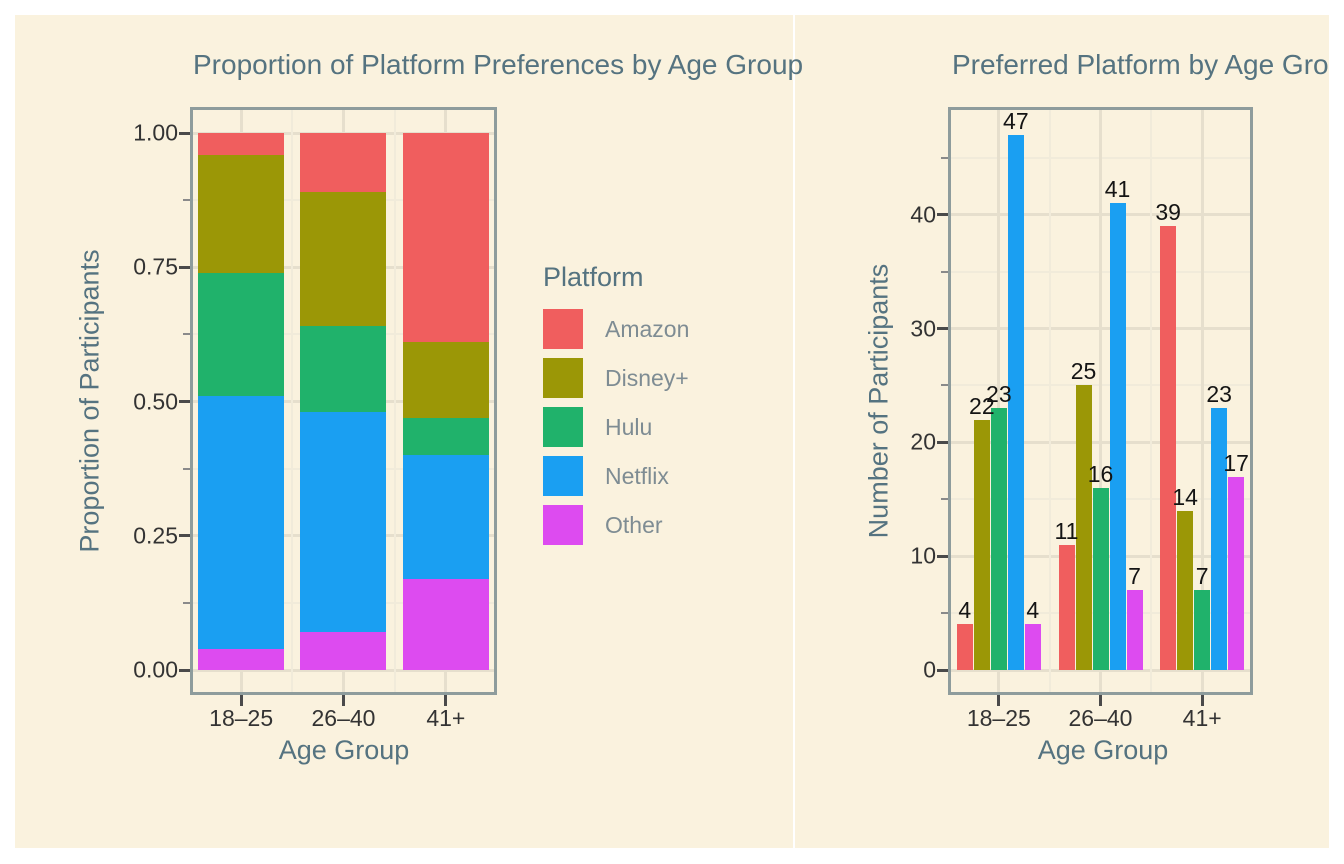 This screenshot has width=1344, height=864. I want to click on bar-value-label: 41, so click(1117, 189).